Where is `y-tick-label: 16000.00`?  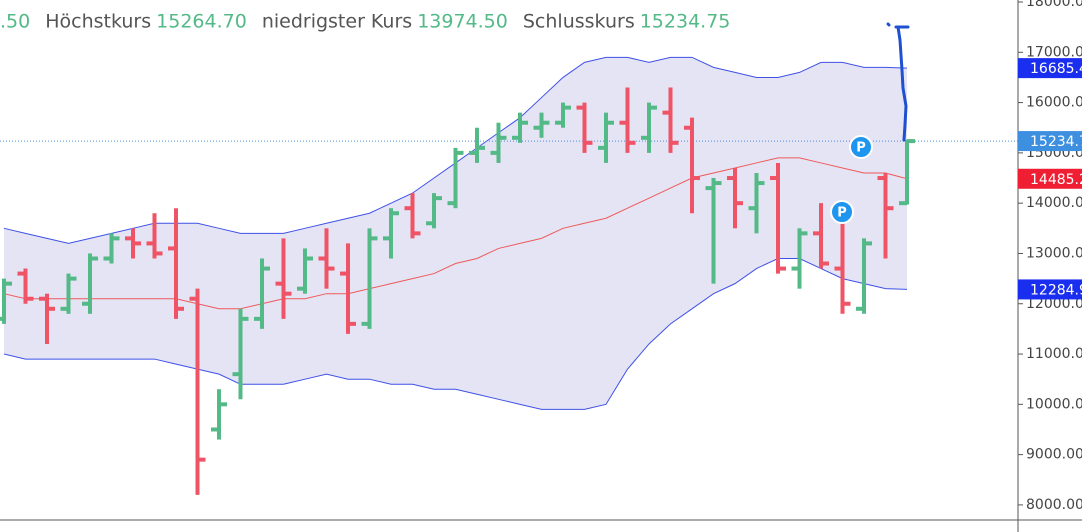 y-tick-label: 16000.00 is located at coordinates (1054, 103).